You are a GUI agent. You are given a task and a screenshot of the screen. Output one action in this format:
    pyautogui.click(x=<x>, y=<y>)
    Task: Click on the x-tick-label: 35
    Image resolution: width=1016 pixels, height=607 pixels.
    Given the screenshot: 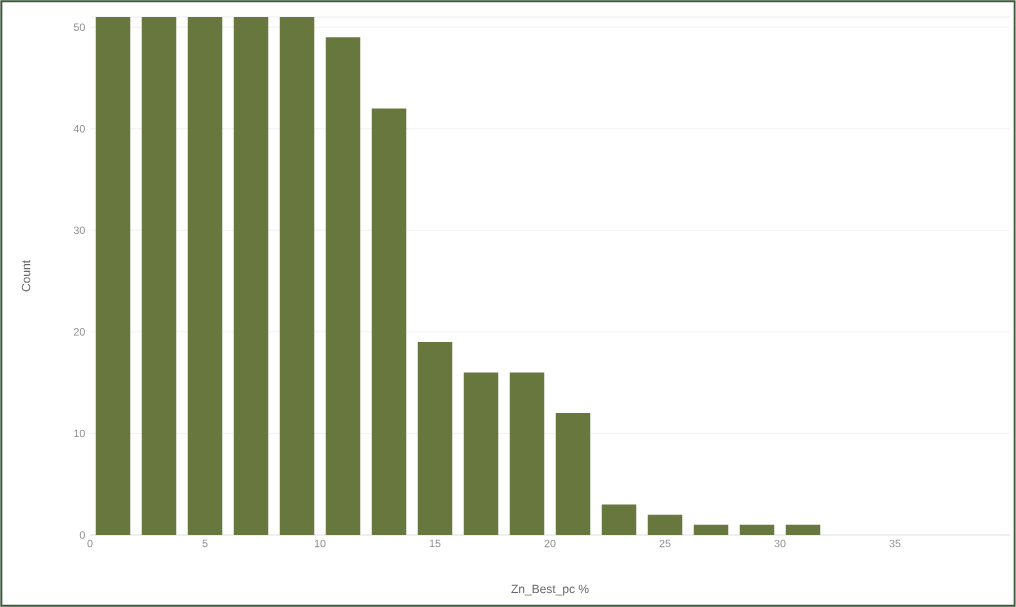 What is the action you would take?
    pyautogui.click(x=895, y=543)
    